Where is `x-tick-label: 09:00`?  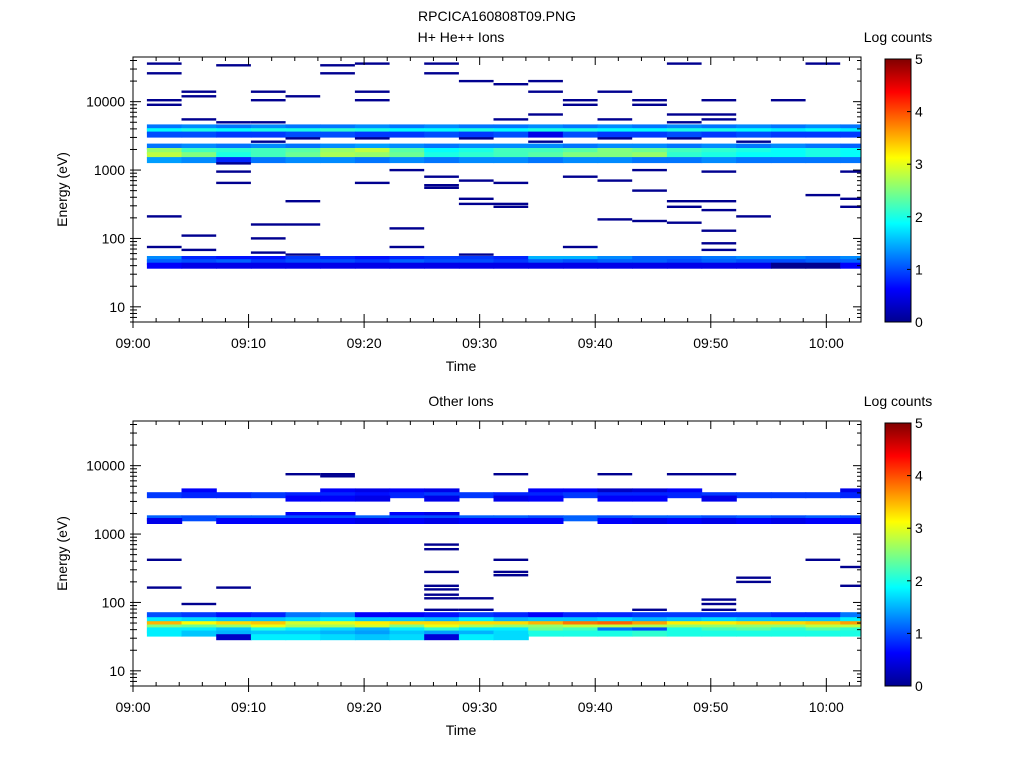
x-tick-label: 09:00 is located at coordinates (132, 343).